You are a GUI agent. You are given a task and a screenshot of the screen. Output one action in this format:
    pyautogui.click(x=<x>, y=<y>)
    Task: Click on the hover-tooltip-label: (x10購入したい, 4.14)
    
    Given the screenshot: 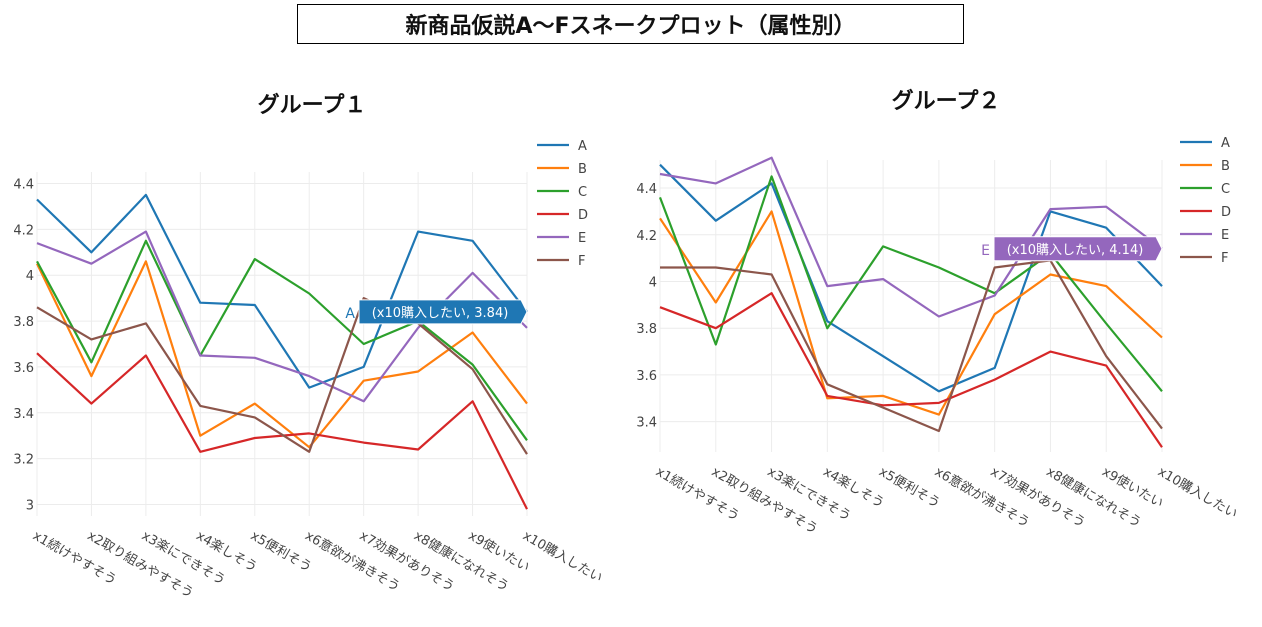 What is the action you would take?
    pyautogui.click(x=1075, y=250)
    